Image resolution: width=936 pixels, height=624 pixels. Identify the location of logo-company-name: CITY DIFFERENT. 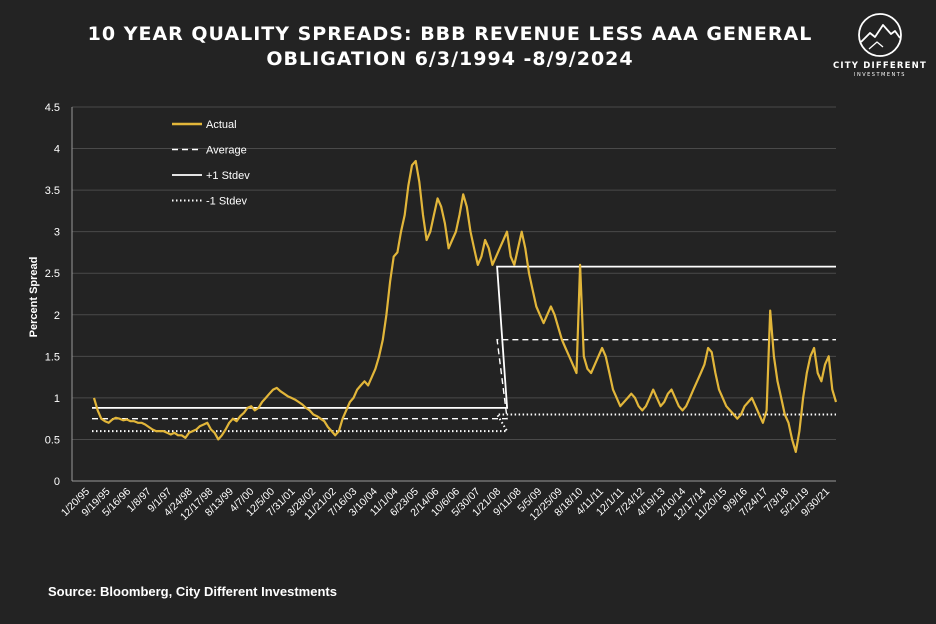
(879, 66).